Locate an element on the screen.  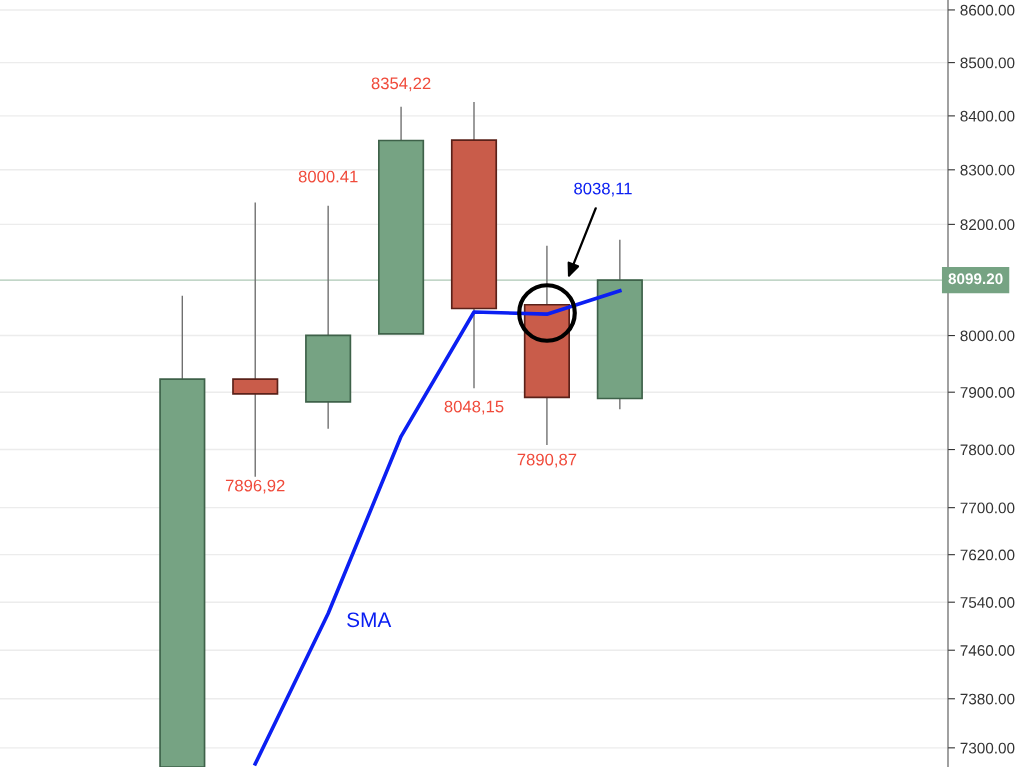
y-tick-label: 8600.00 is located at coordinates (987, 10).